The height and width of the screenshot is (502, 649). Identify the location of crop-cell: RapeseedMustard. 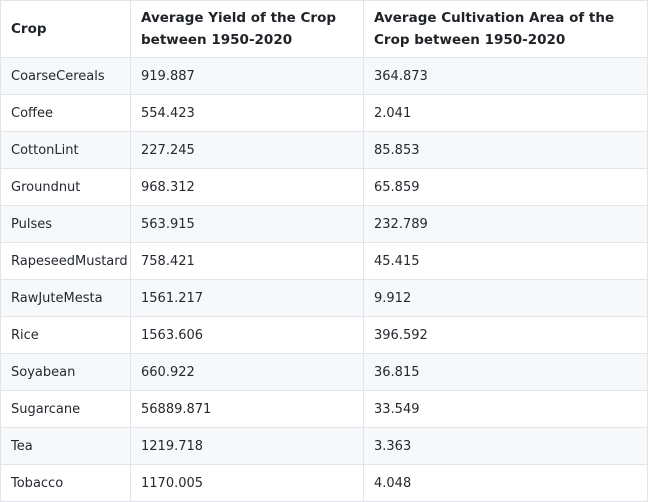
(65, 261).